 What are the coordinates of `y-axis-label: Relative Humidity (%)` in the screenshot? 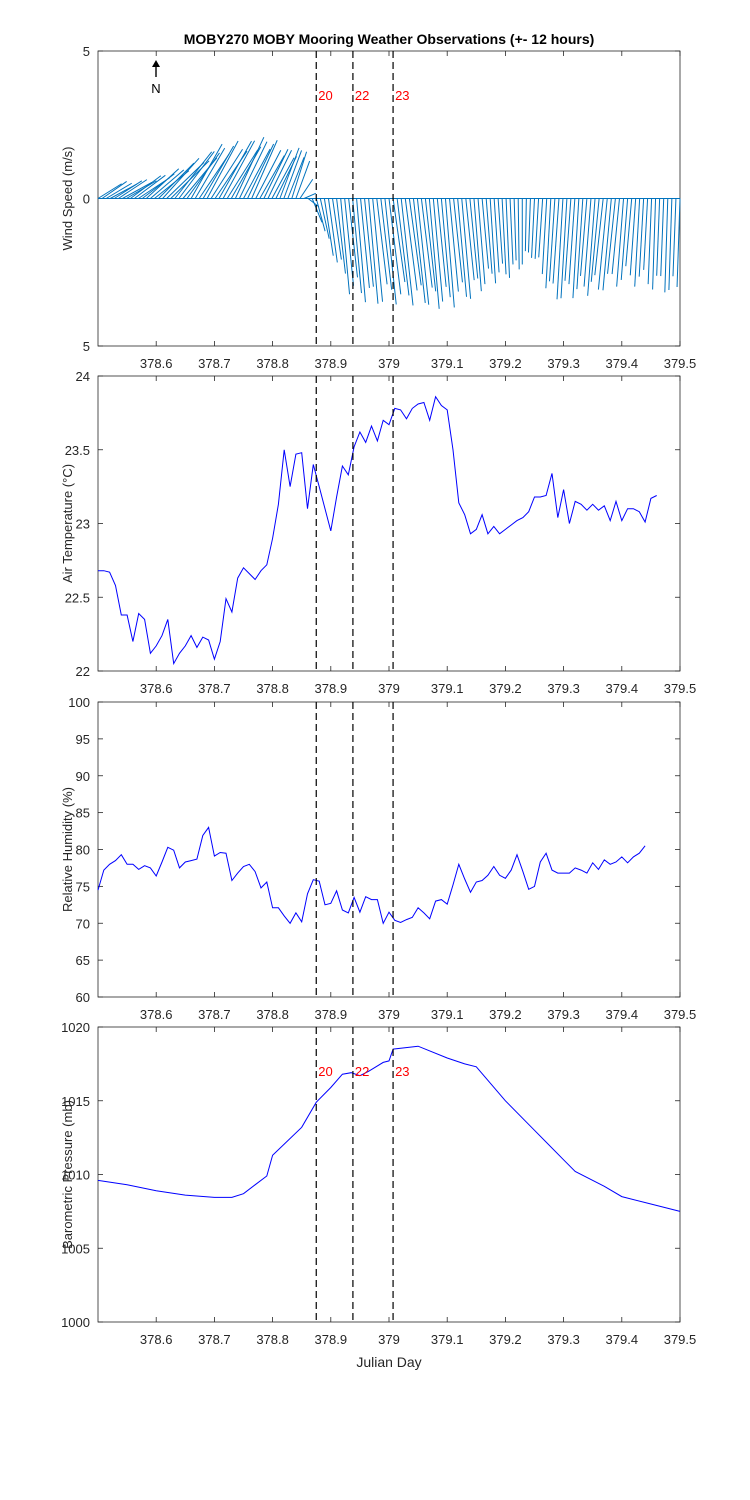 It's located at (67, 849).